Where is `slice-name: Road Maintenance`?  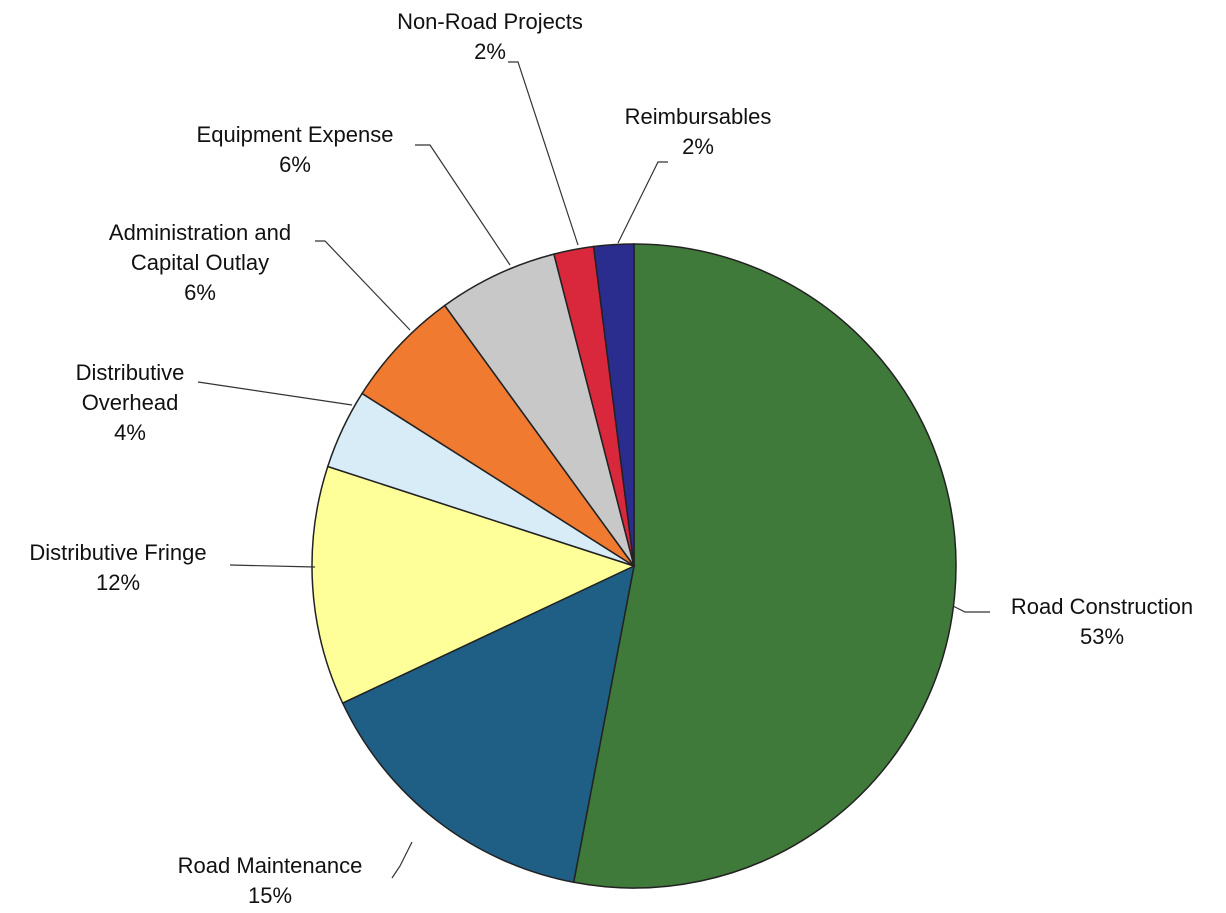
slice-name: Road Maintenance is located at coordinates (270, 865).